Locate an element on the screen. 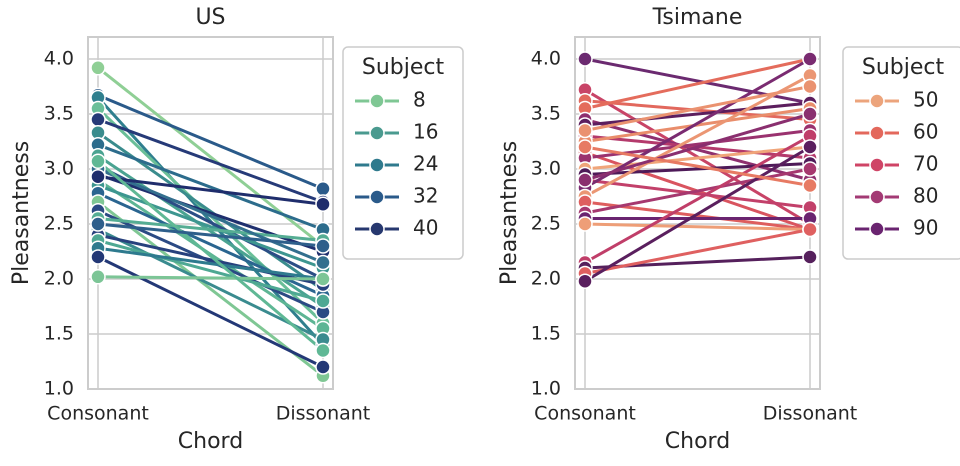 This screenshot has width=960, height=466. legend-title: Subject is located at coordinates (403, 67).